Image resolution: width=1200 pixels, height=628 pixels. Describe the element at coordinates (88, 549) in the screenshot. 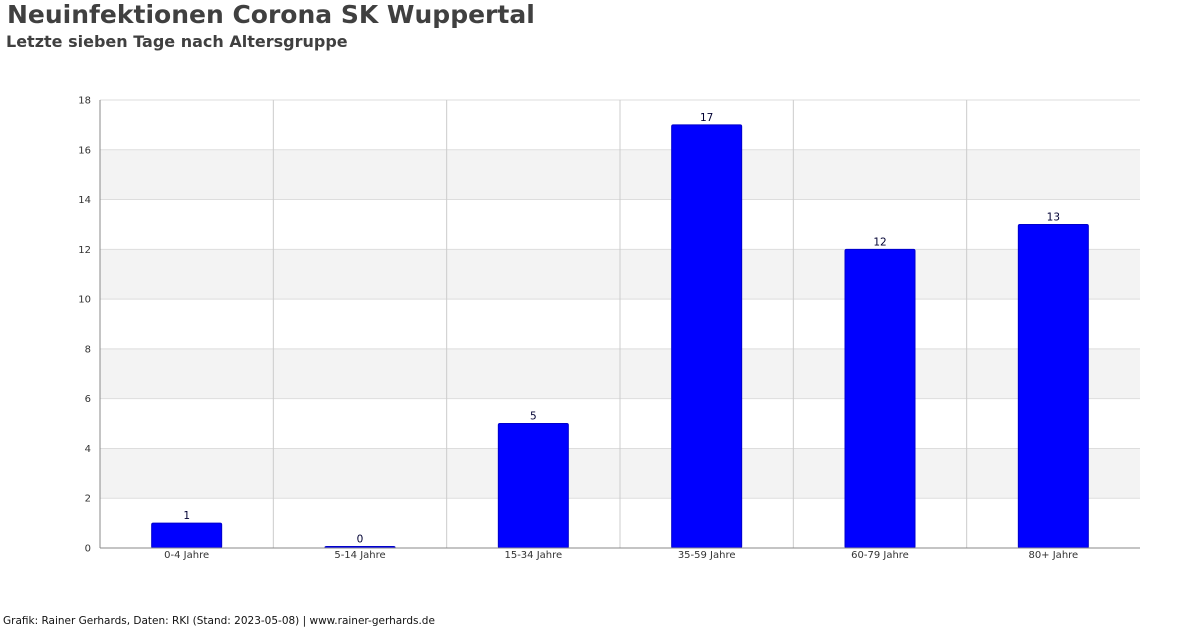

I see `y-tick-label: 0` at that location.